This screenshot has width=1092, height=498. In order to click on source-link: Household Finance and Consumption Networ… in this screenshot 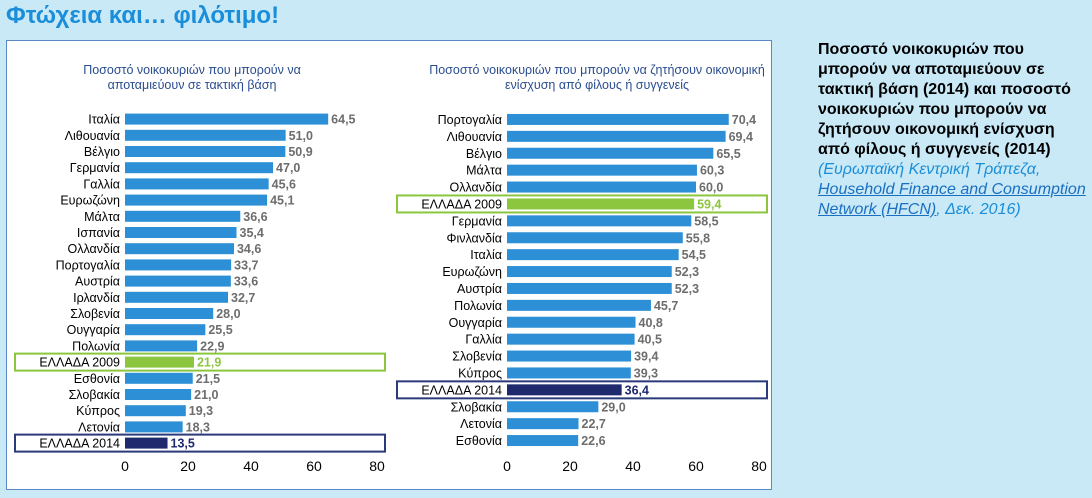, I will do `click(952, 199)`.